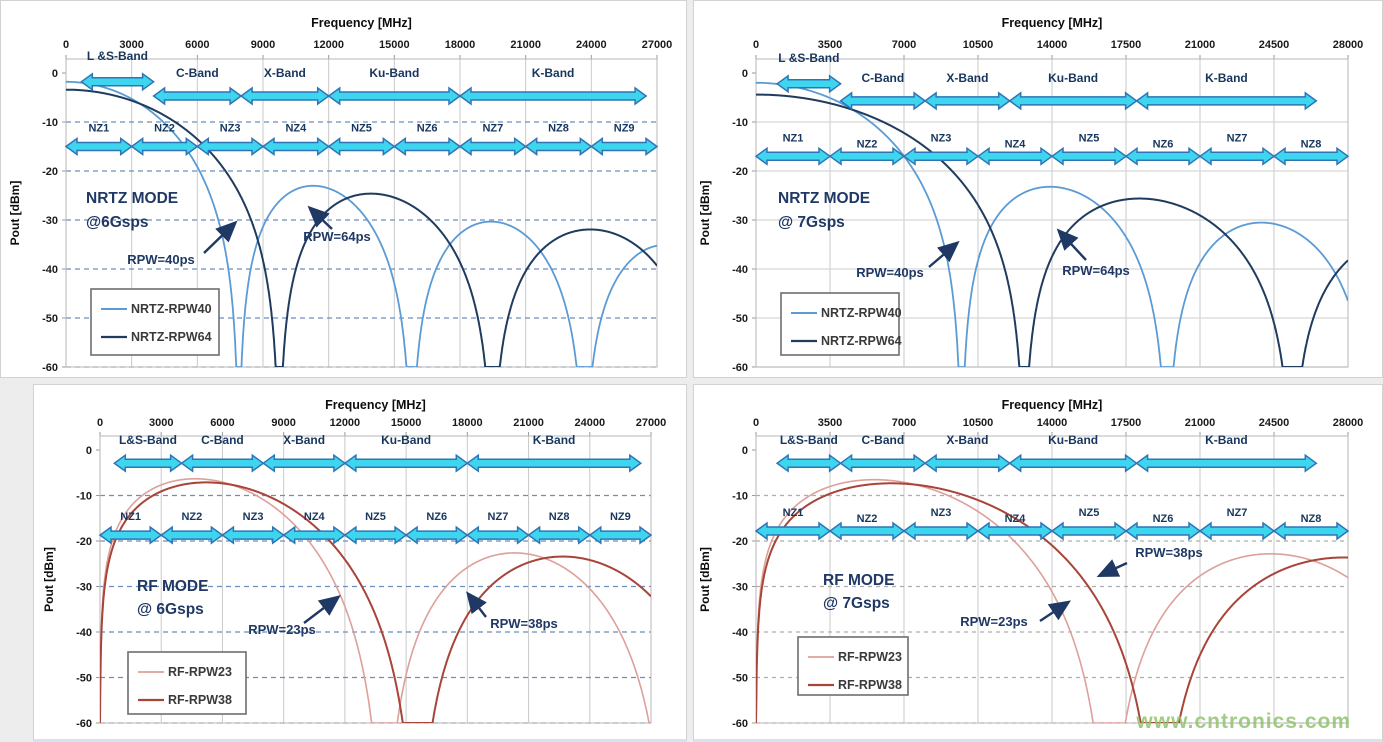  I want to click on nz-label: NZ7, so click(1237, 513).